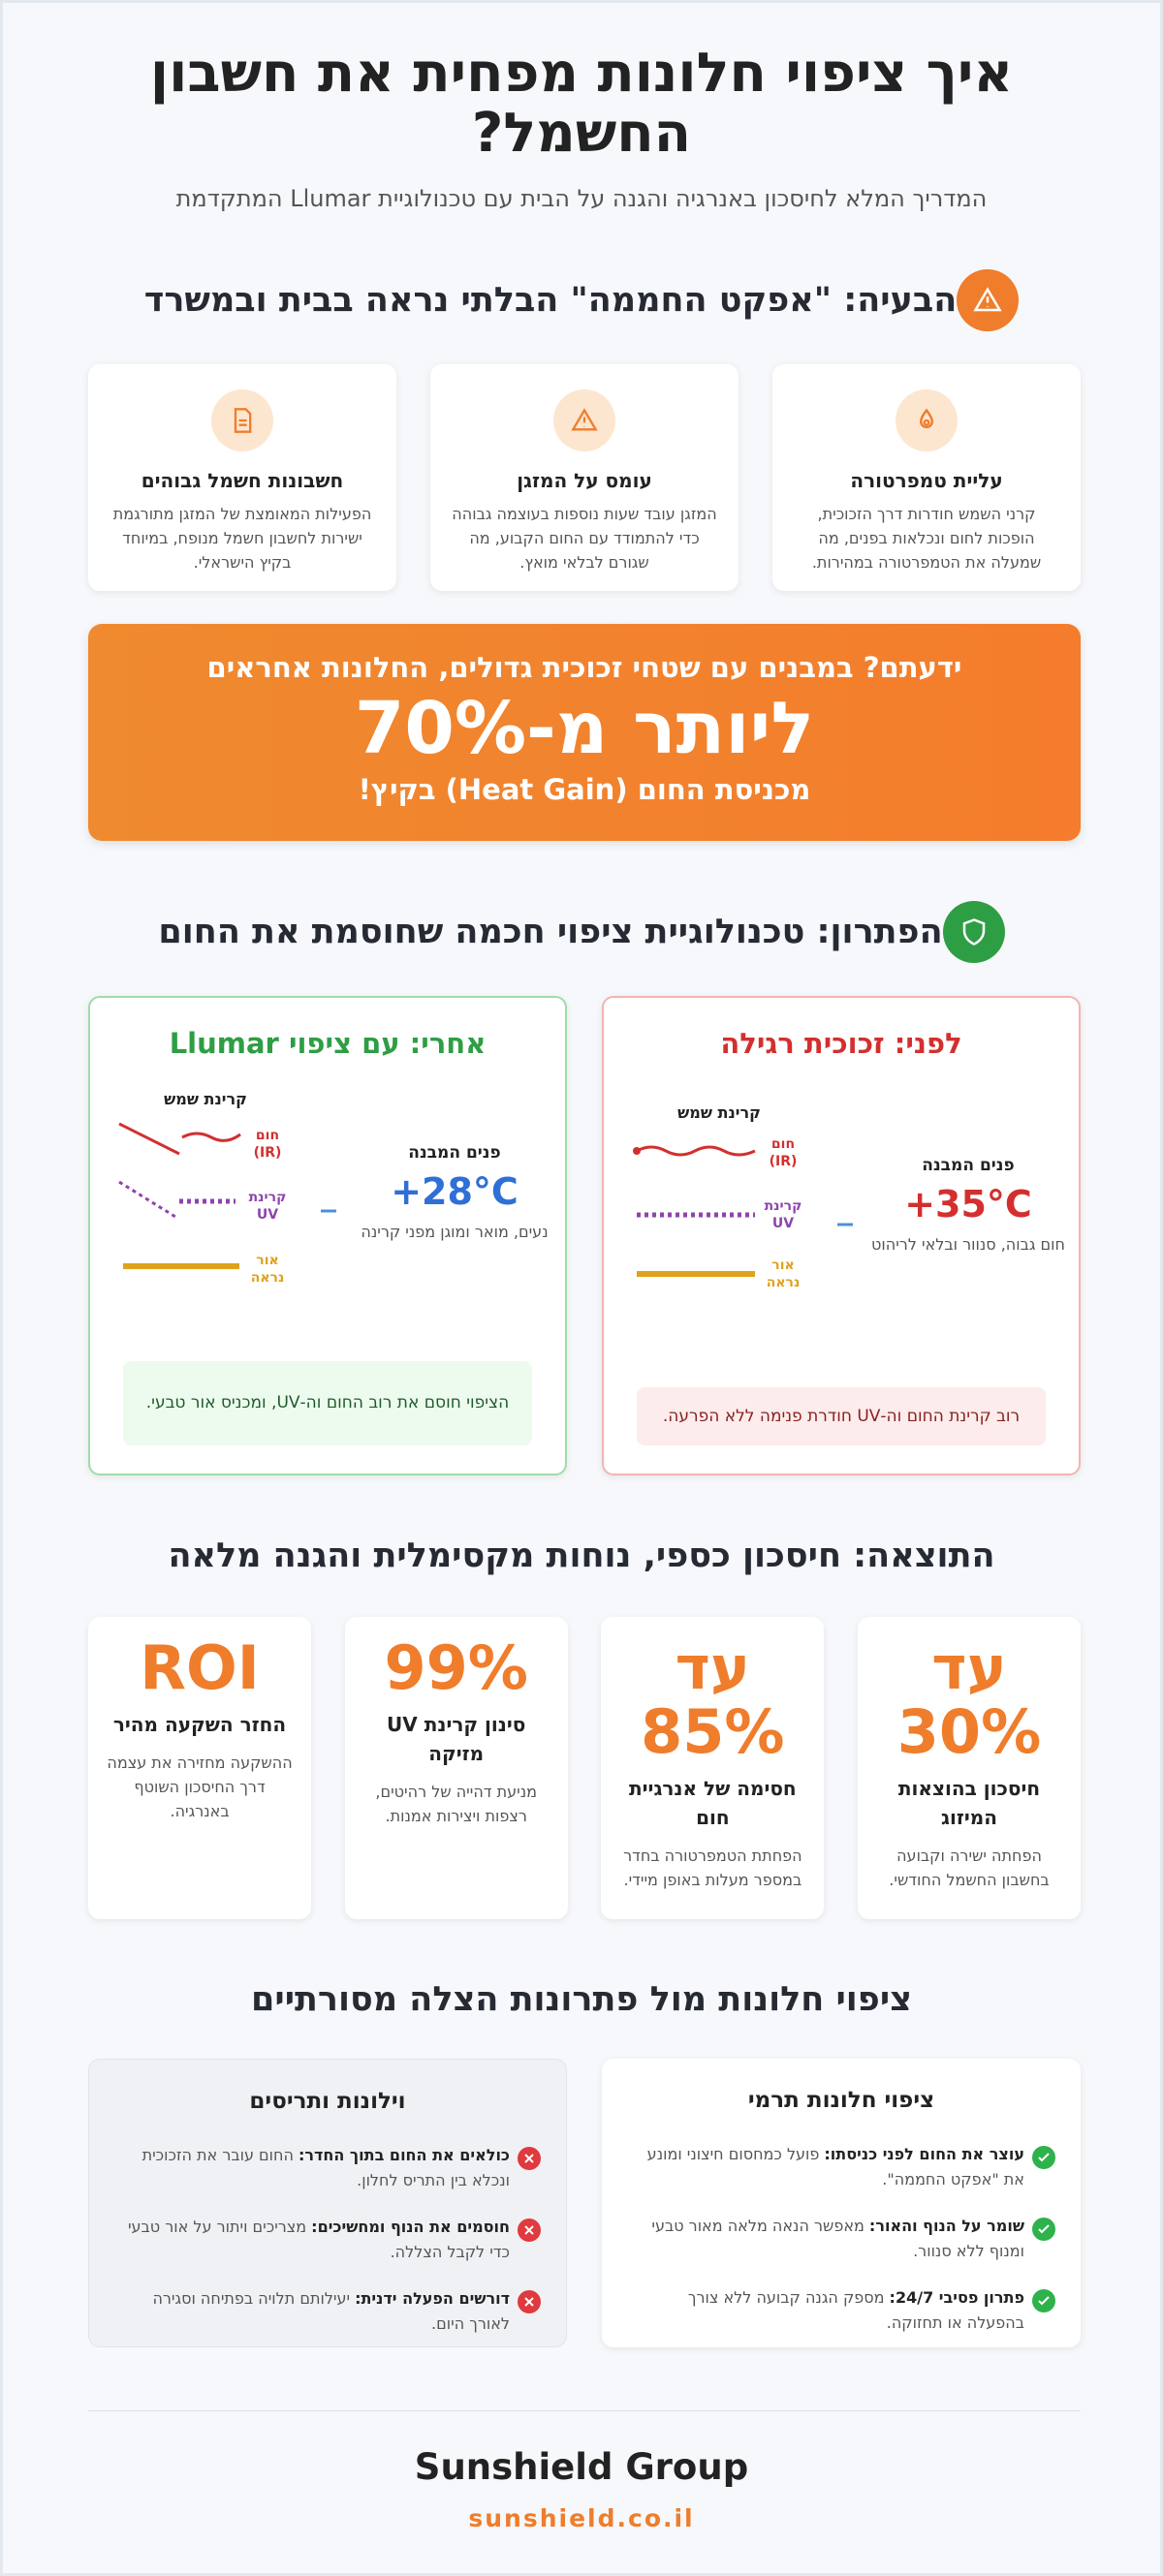 The height and width of the screenshot is (2576, 1163). I want to click on item-lead: שומר על הנוף והאור:, so click(946, 2226).